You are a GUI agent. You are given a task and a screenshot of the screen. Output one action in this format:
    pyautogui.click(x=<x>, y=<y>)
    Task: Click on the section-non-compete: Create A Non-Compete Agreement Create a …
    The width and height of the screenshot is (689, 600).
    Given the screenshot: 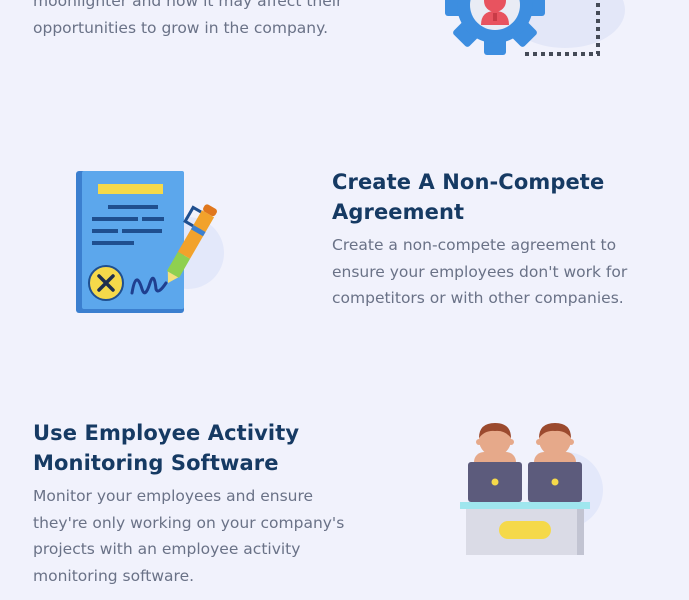 What is the action you would take?
    pyautogui.click(x=502, y=239)
    